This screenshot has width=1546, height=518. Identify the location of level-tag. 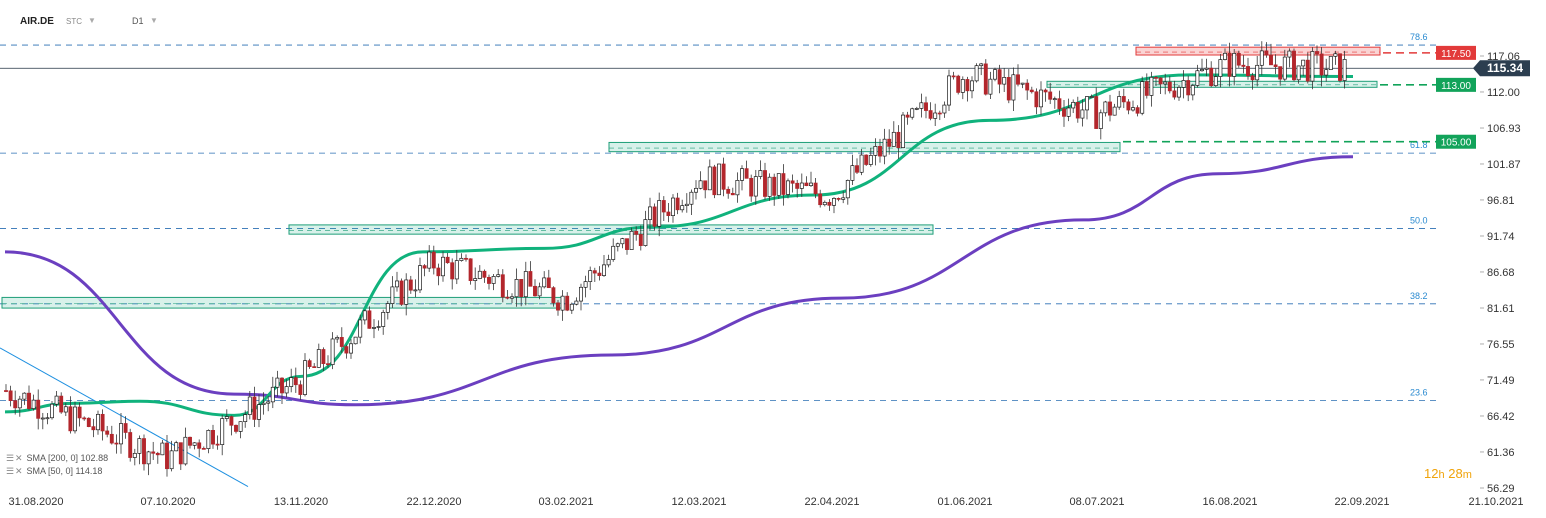
(1456, 52).